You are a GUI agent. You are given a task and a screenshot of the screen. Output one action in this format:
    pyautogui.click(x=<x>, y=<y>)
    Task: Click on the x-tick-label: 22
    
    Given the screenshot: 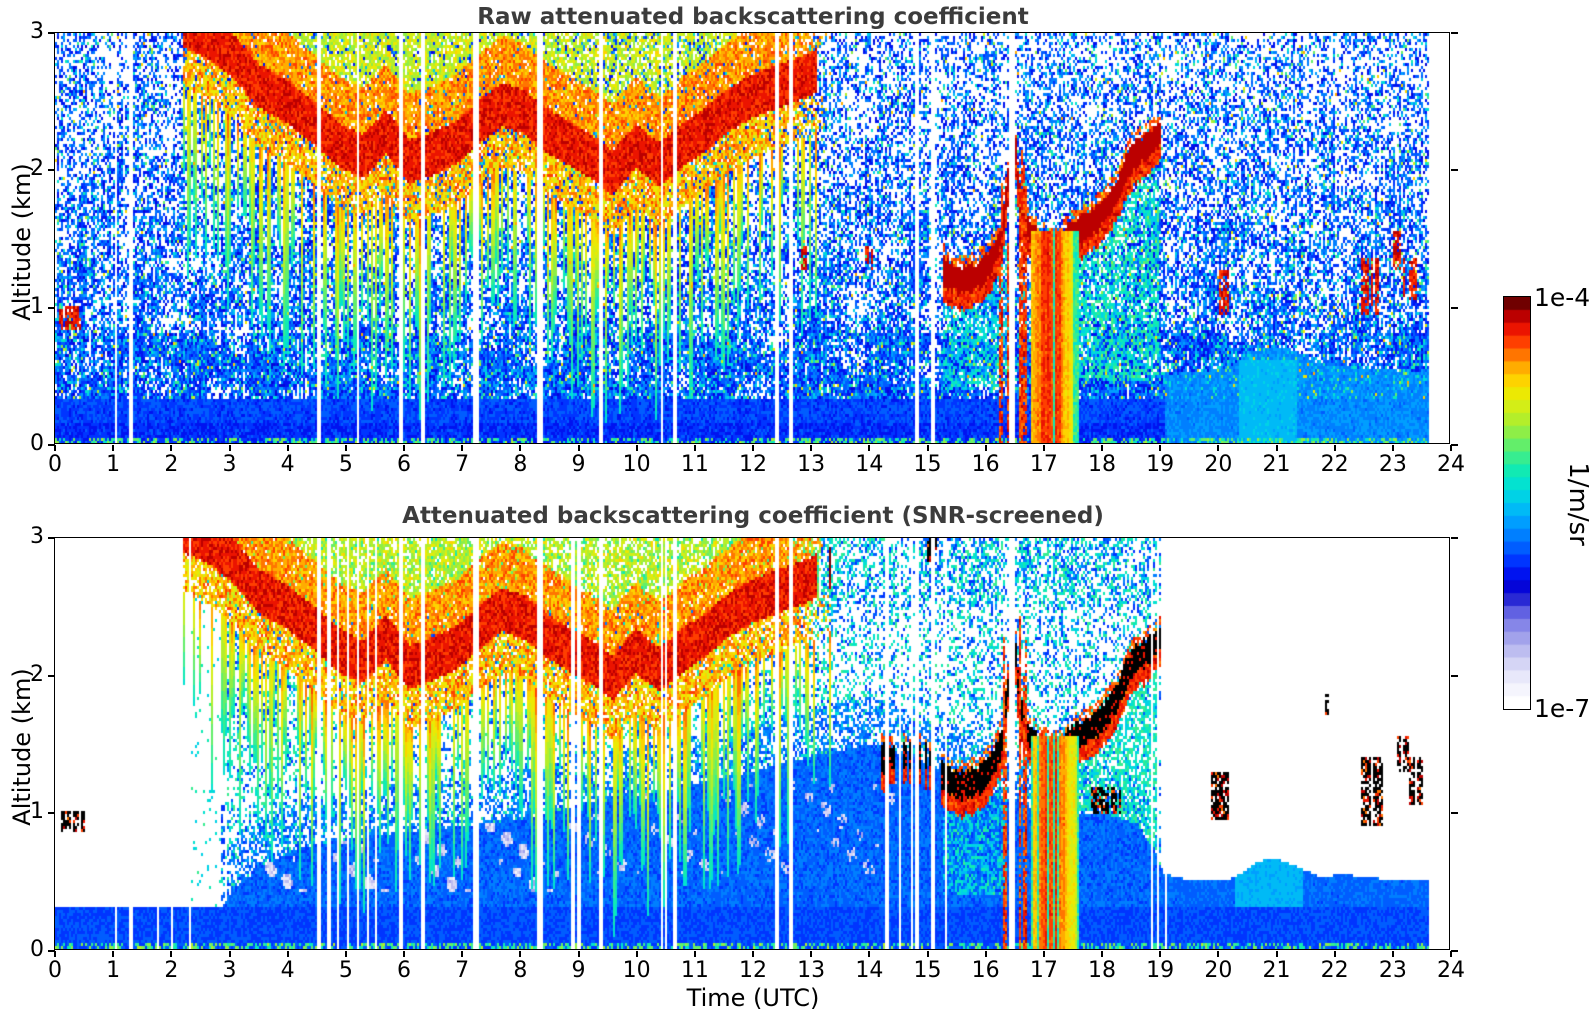 What is the action you would take?
    pyautogui.click(x=1334, y=464)
    